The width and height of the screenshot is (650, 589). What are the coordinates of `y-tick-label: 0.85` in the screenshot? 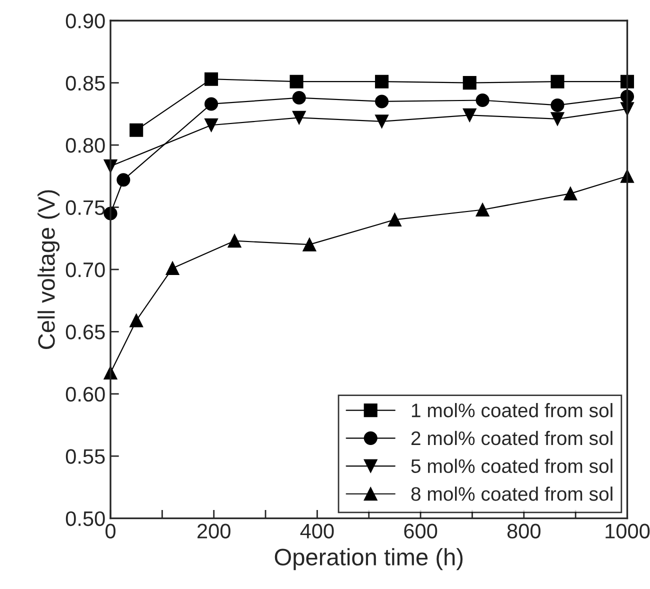 It's located at (85, 83).